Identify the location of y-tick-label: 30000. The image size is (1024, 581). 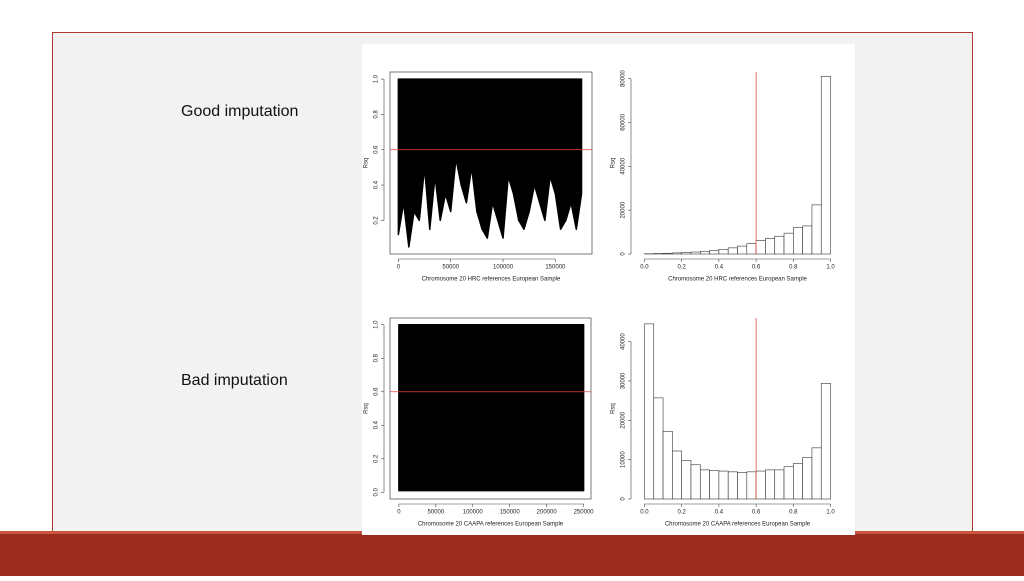
(624, 380).